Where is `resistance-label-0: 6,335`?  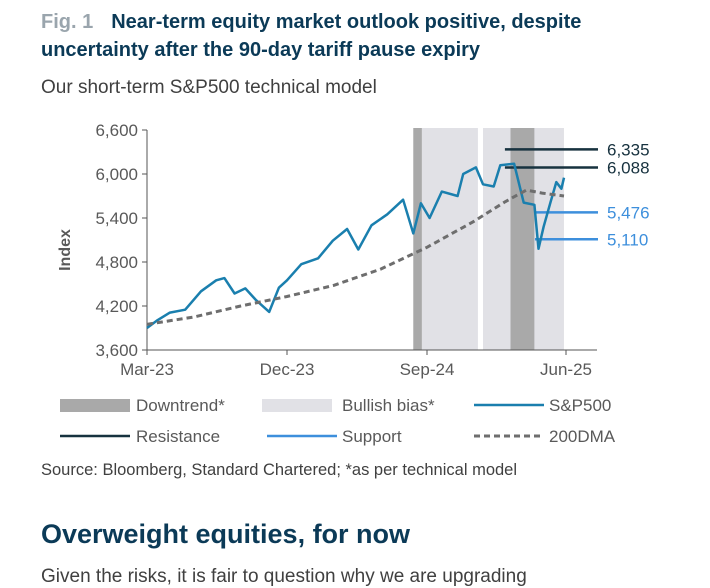 resistance-label-0: 6,335 is located at coordinates (628, 149).